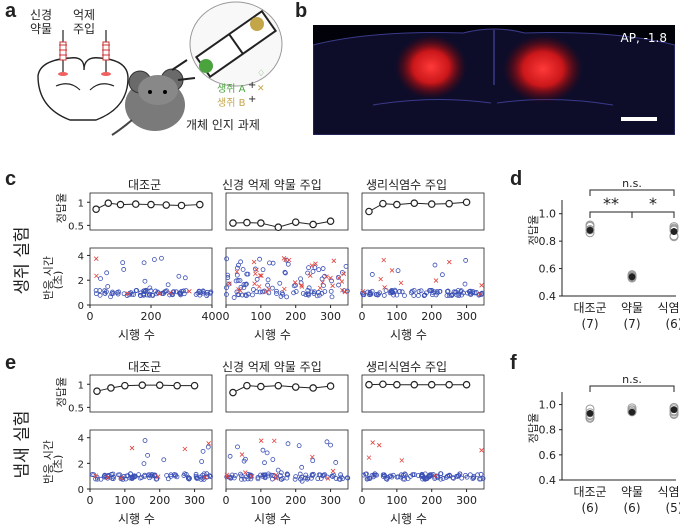  What do you see at coordinates (644, 38) in the screenshot?
I see `ap-label: AP, -1.8` at bounding box center [644, 38].